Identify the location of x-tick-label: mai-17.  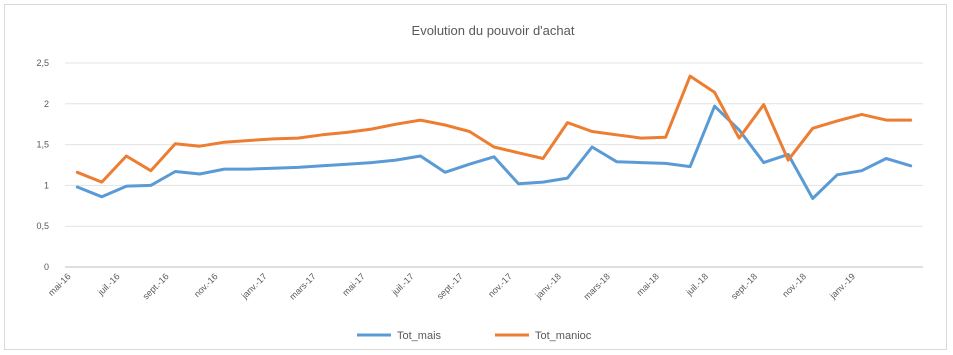
(353, 284).